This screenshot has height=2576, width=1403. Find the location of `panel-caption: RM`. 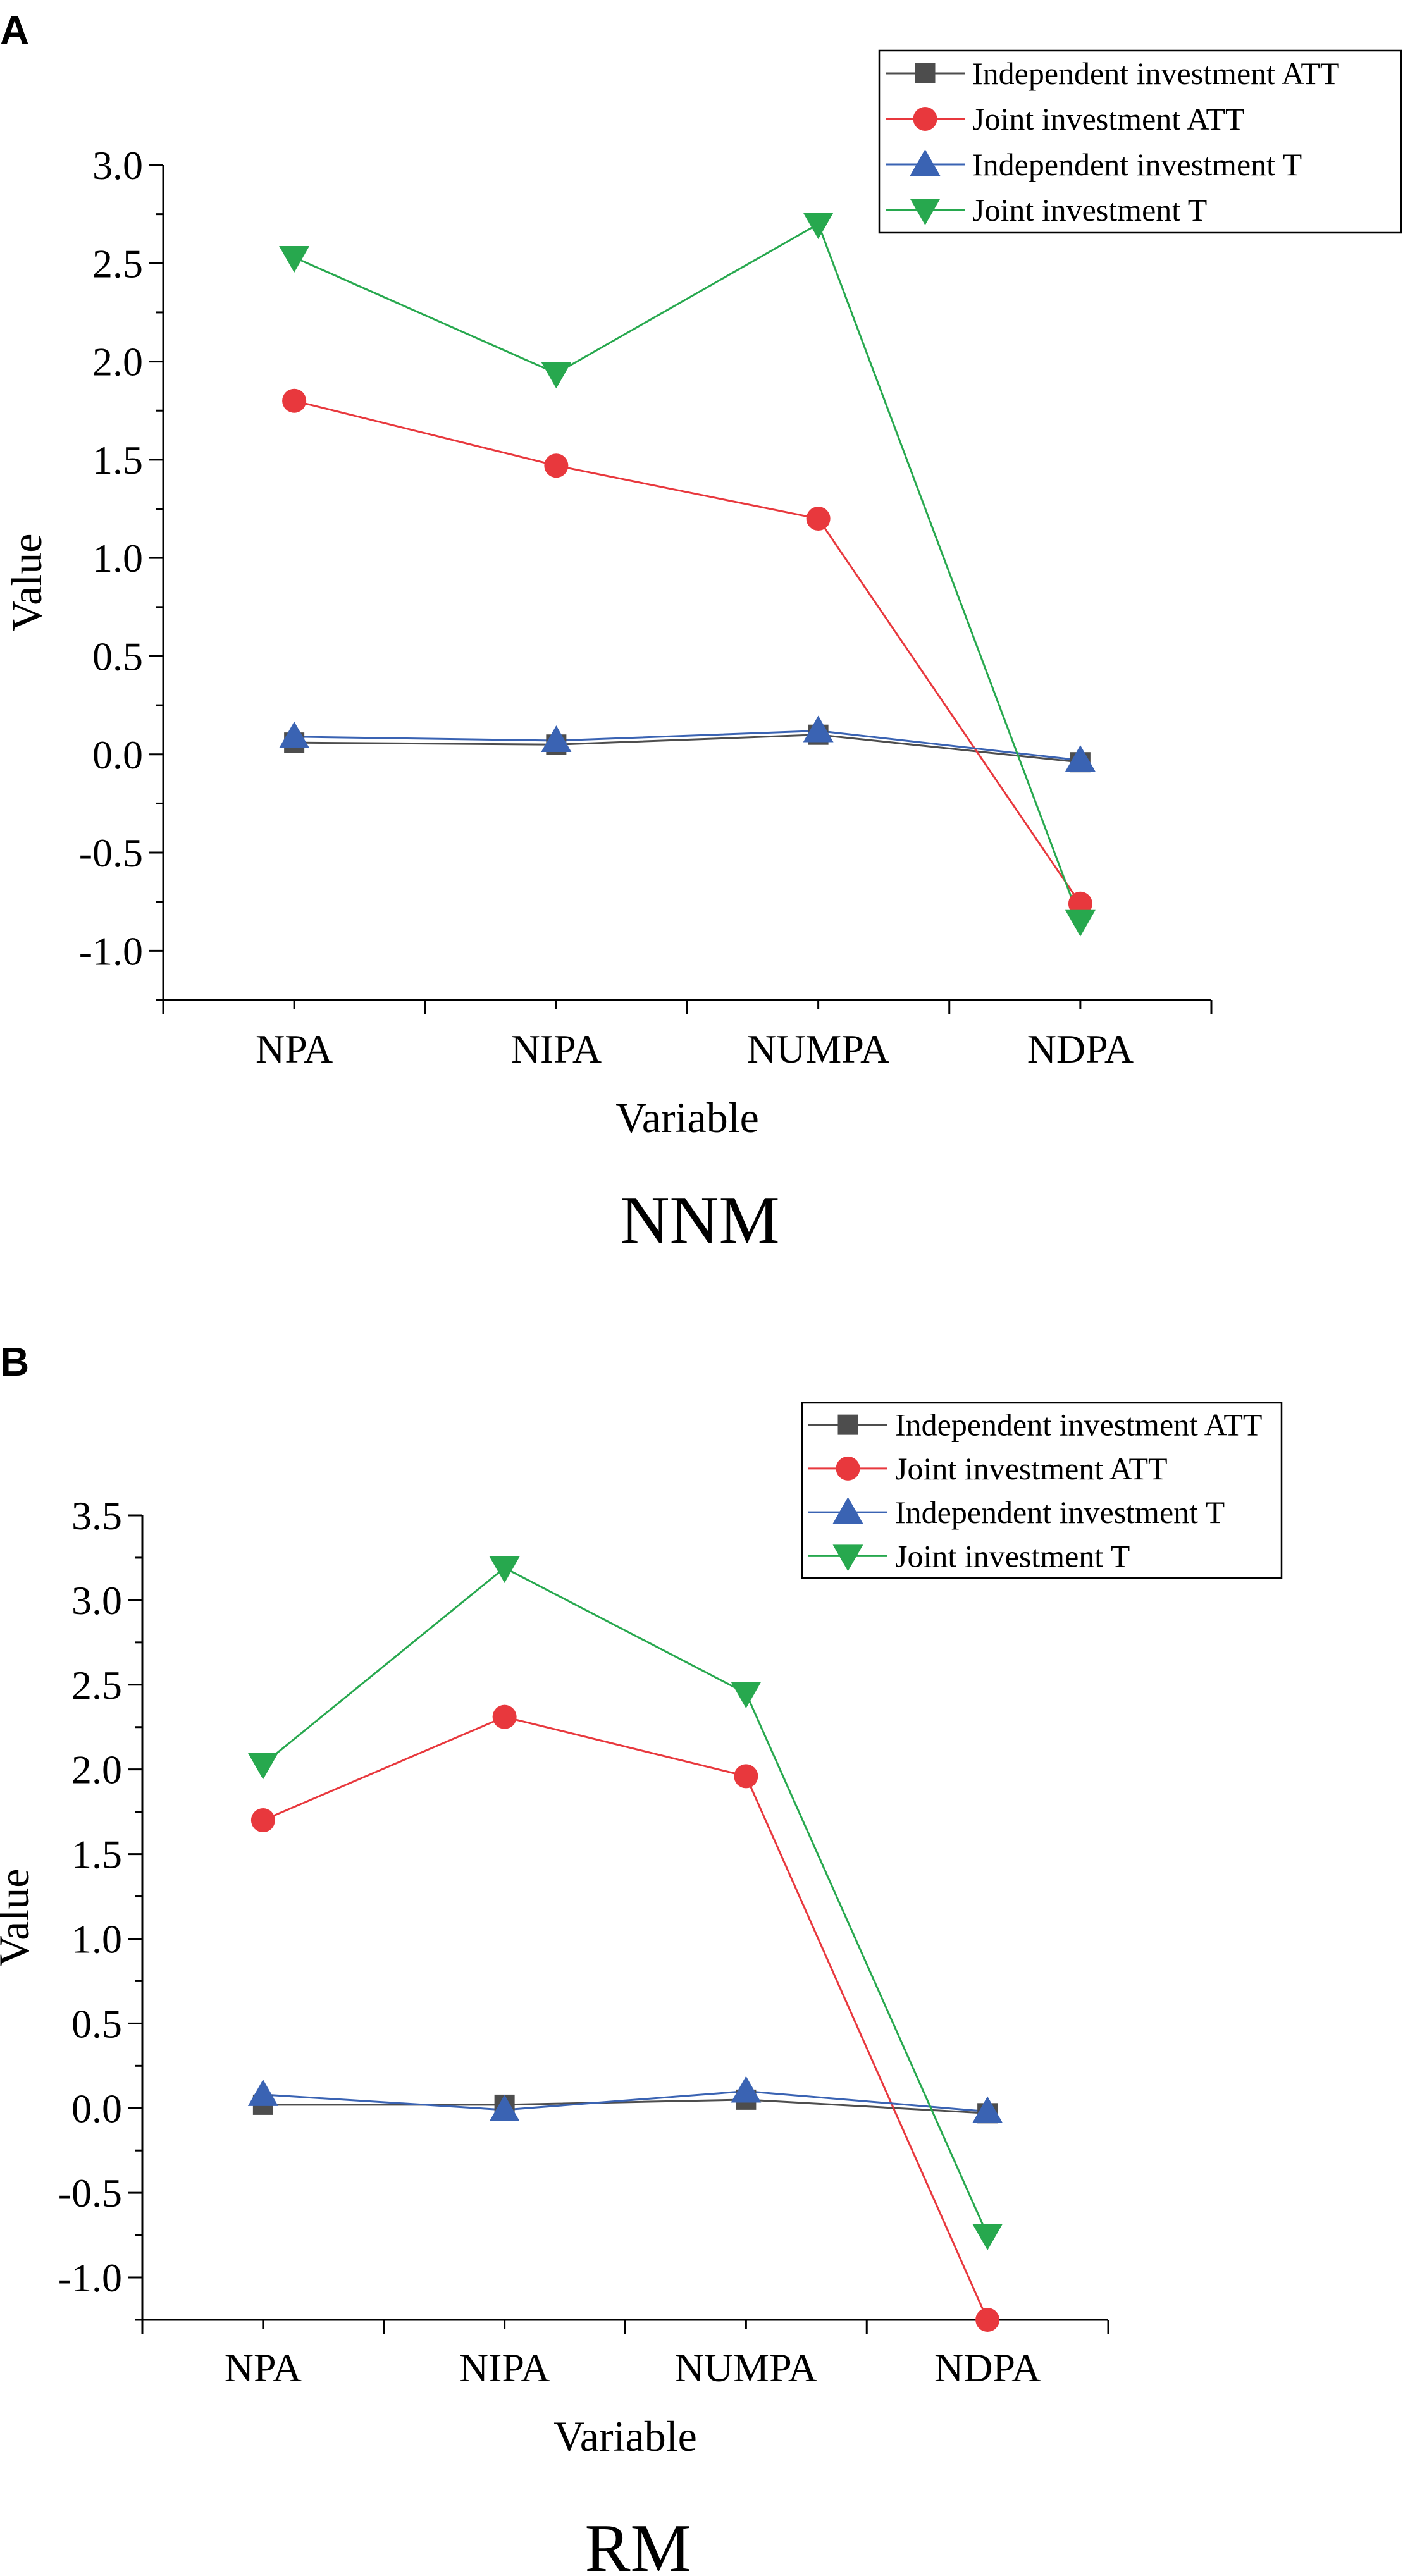

panel-caption: RM is located at coordinates (638, 2543).